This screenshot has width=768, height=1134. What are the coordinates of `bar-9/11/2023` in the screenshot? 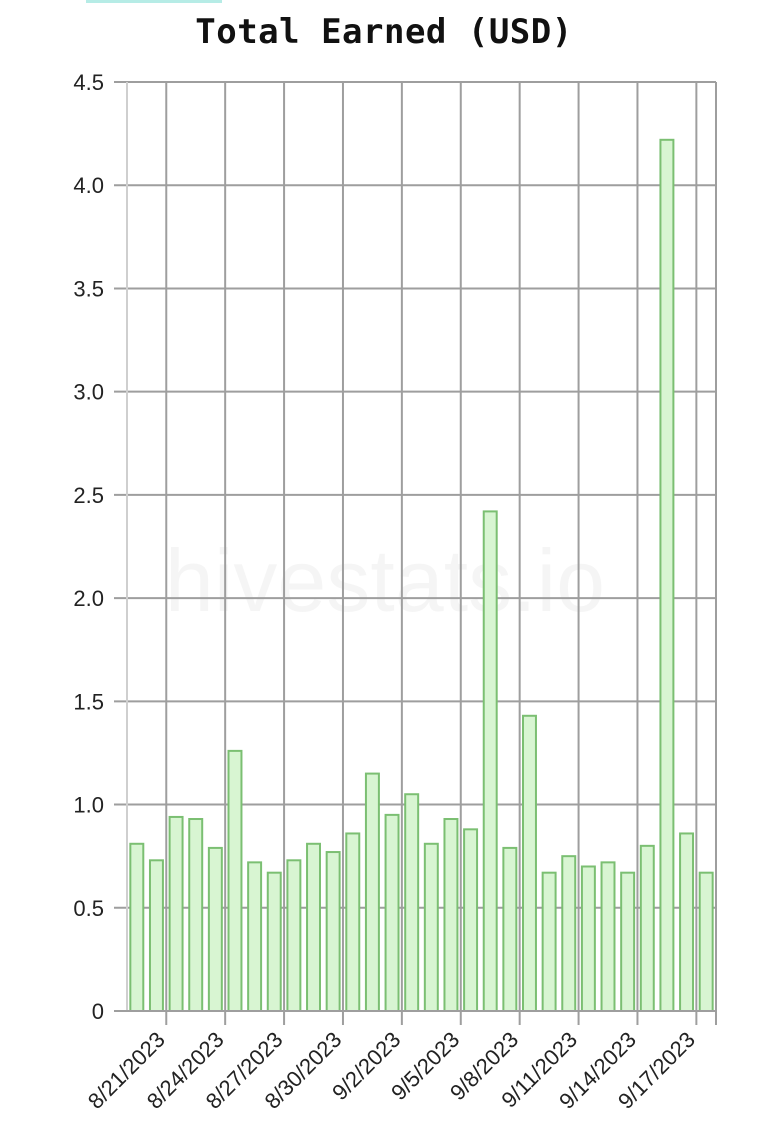 It's located at (569, 934).